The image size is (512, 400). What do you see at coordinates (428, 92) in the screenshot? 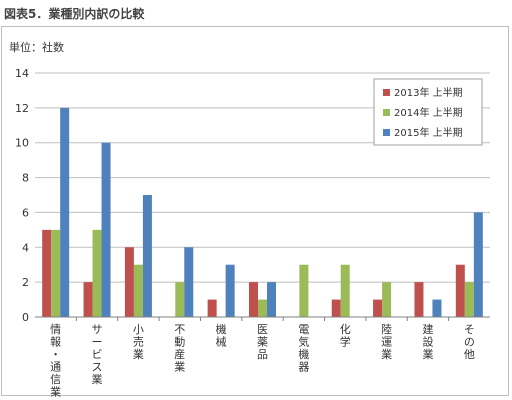
I see `legend-label-1: 2013年 上半期` at bounding box center [428, 92].